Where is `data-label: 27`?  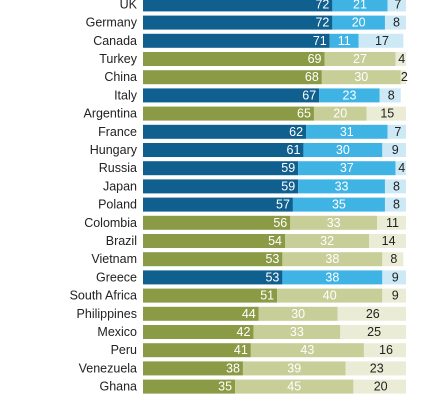
data-label: 27 is located at coordinates (360, 59).